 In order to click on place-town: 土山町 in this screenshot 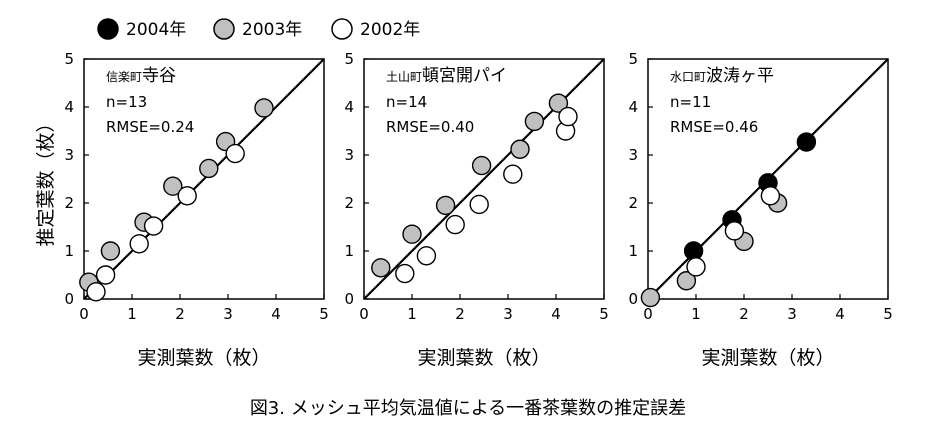, I will do `click(404, 77)`.